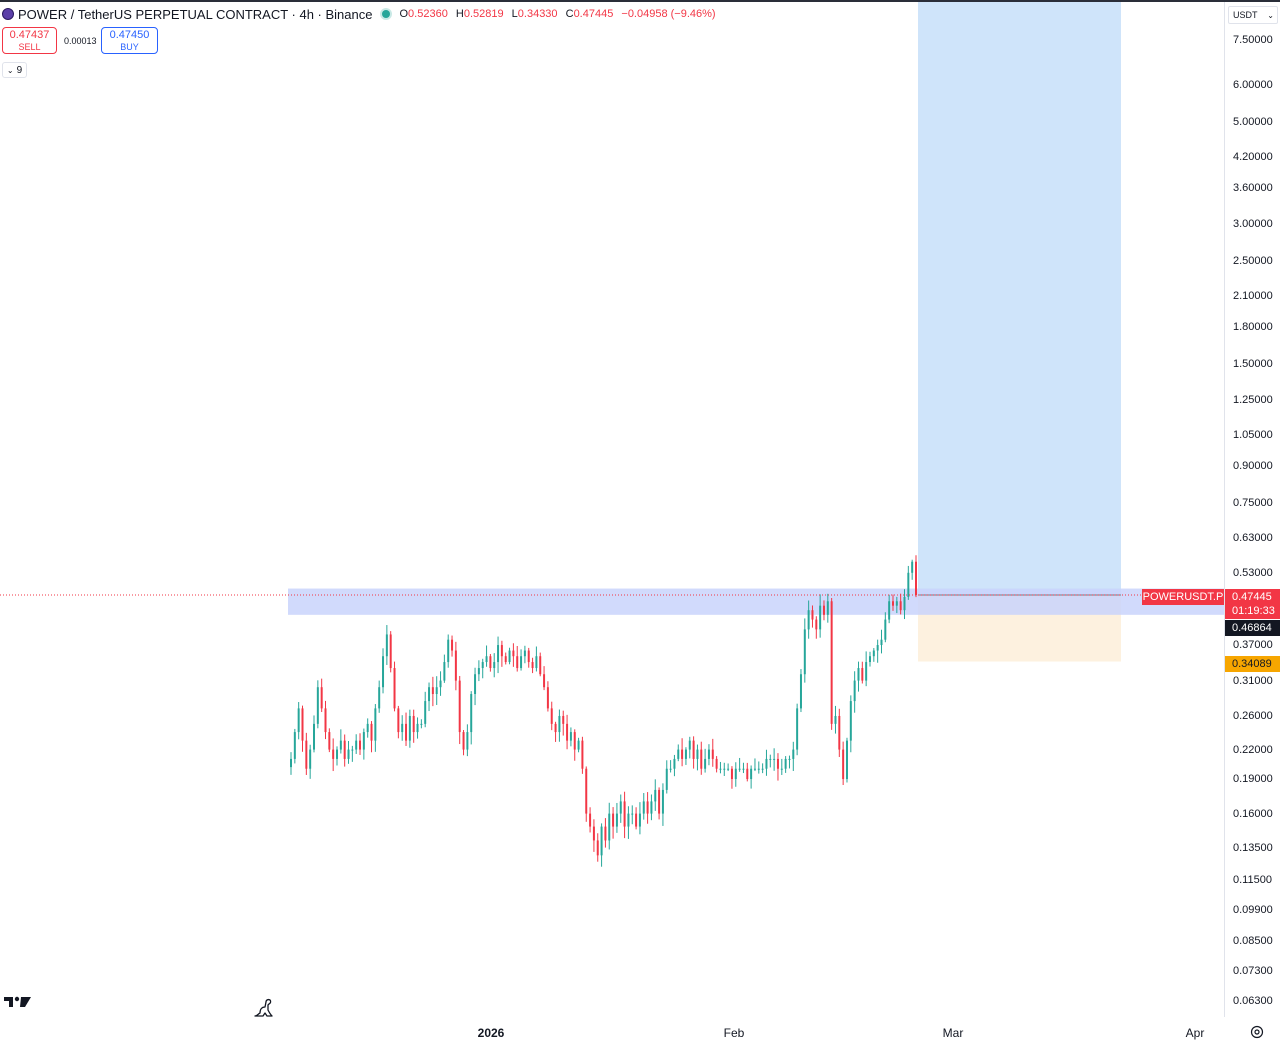  Describe the element at coordinates (1253, 538) in the screenshot. I see `price-tick-label: 0.63000` at that location.